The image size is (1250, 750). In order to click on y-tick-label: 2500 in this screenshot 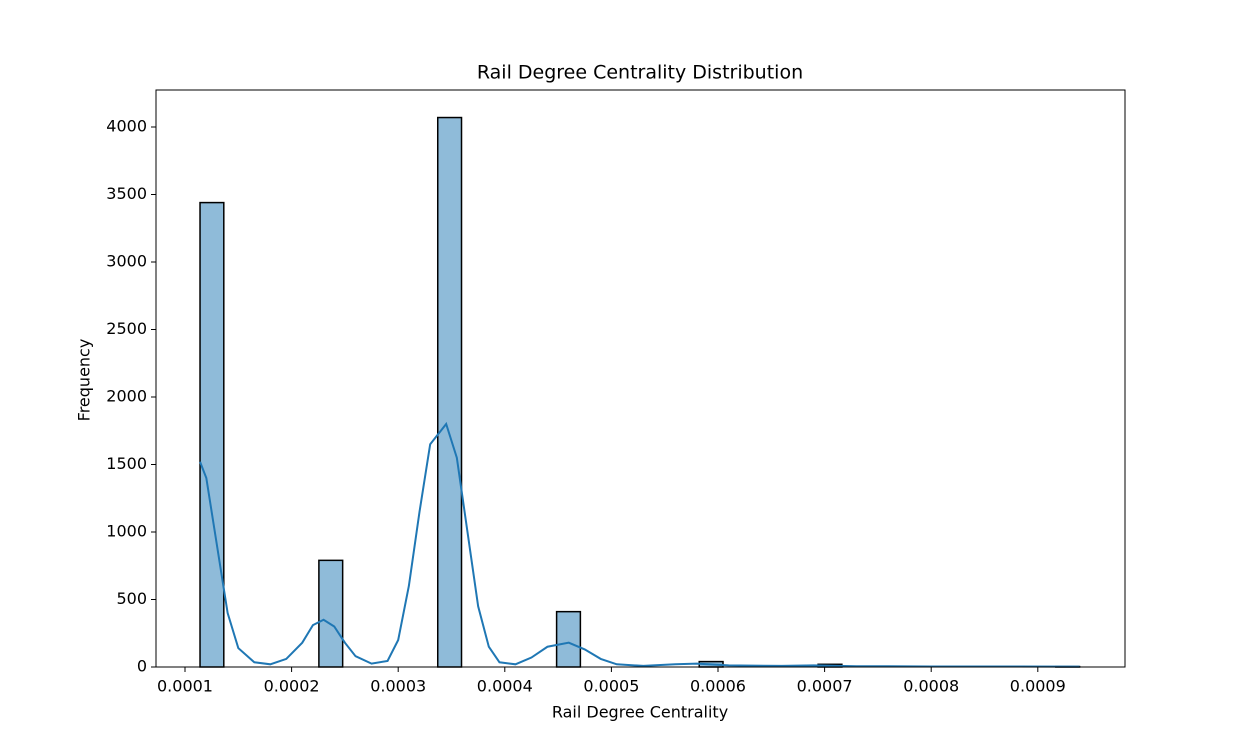, I will do `click(126, 328)`.